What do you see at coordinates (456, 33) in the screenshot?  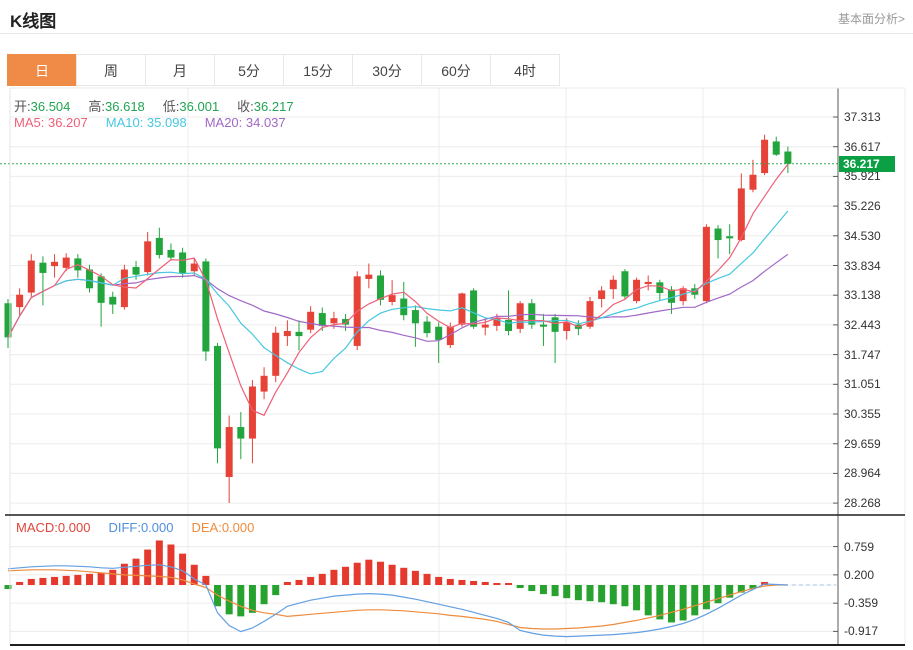 I see `header-divider` at bounding box center [456, 33].